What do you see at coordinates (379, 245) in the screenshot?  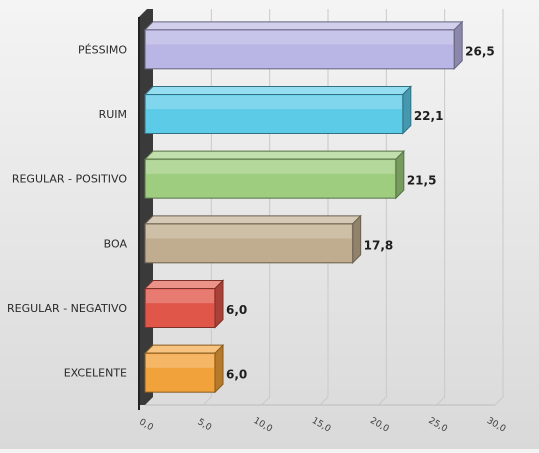 I see `data-label: 17,8` at bounding box center [379, 245].